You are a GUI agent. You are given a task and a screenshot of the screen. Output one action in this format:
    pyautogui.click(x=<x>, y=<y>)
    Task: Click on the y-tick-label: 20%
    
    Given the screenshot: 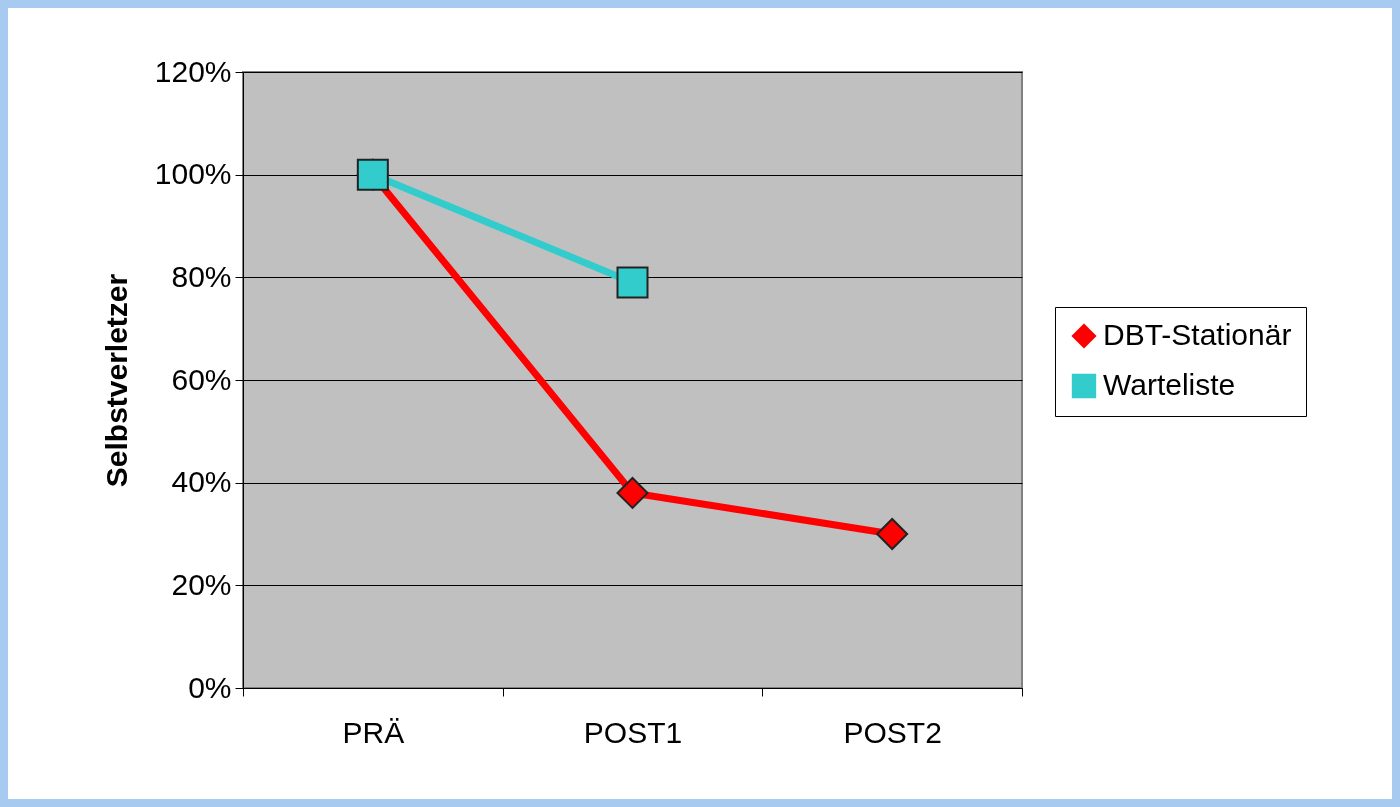 What is the action you would take?
    pyautogui.click(x=201, y=584)
    